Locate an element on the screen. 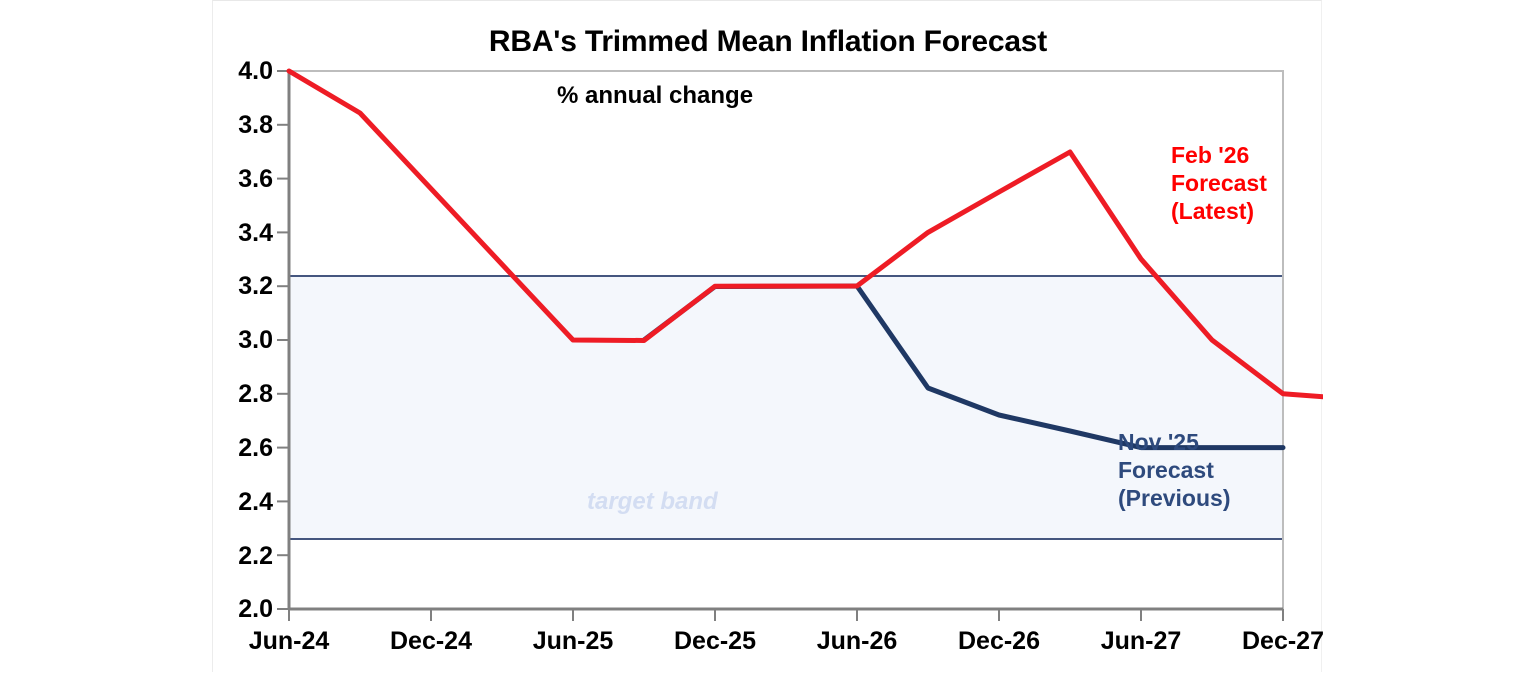 The height and width of the screenshot is (680, 1536). ytick-label-3-6: 3.6 is located at coordinates (255, 179).